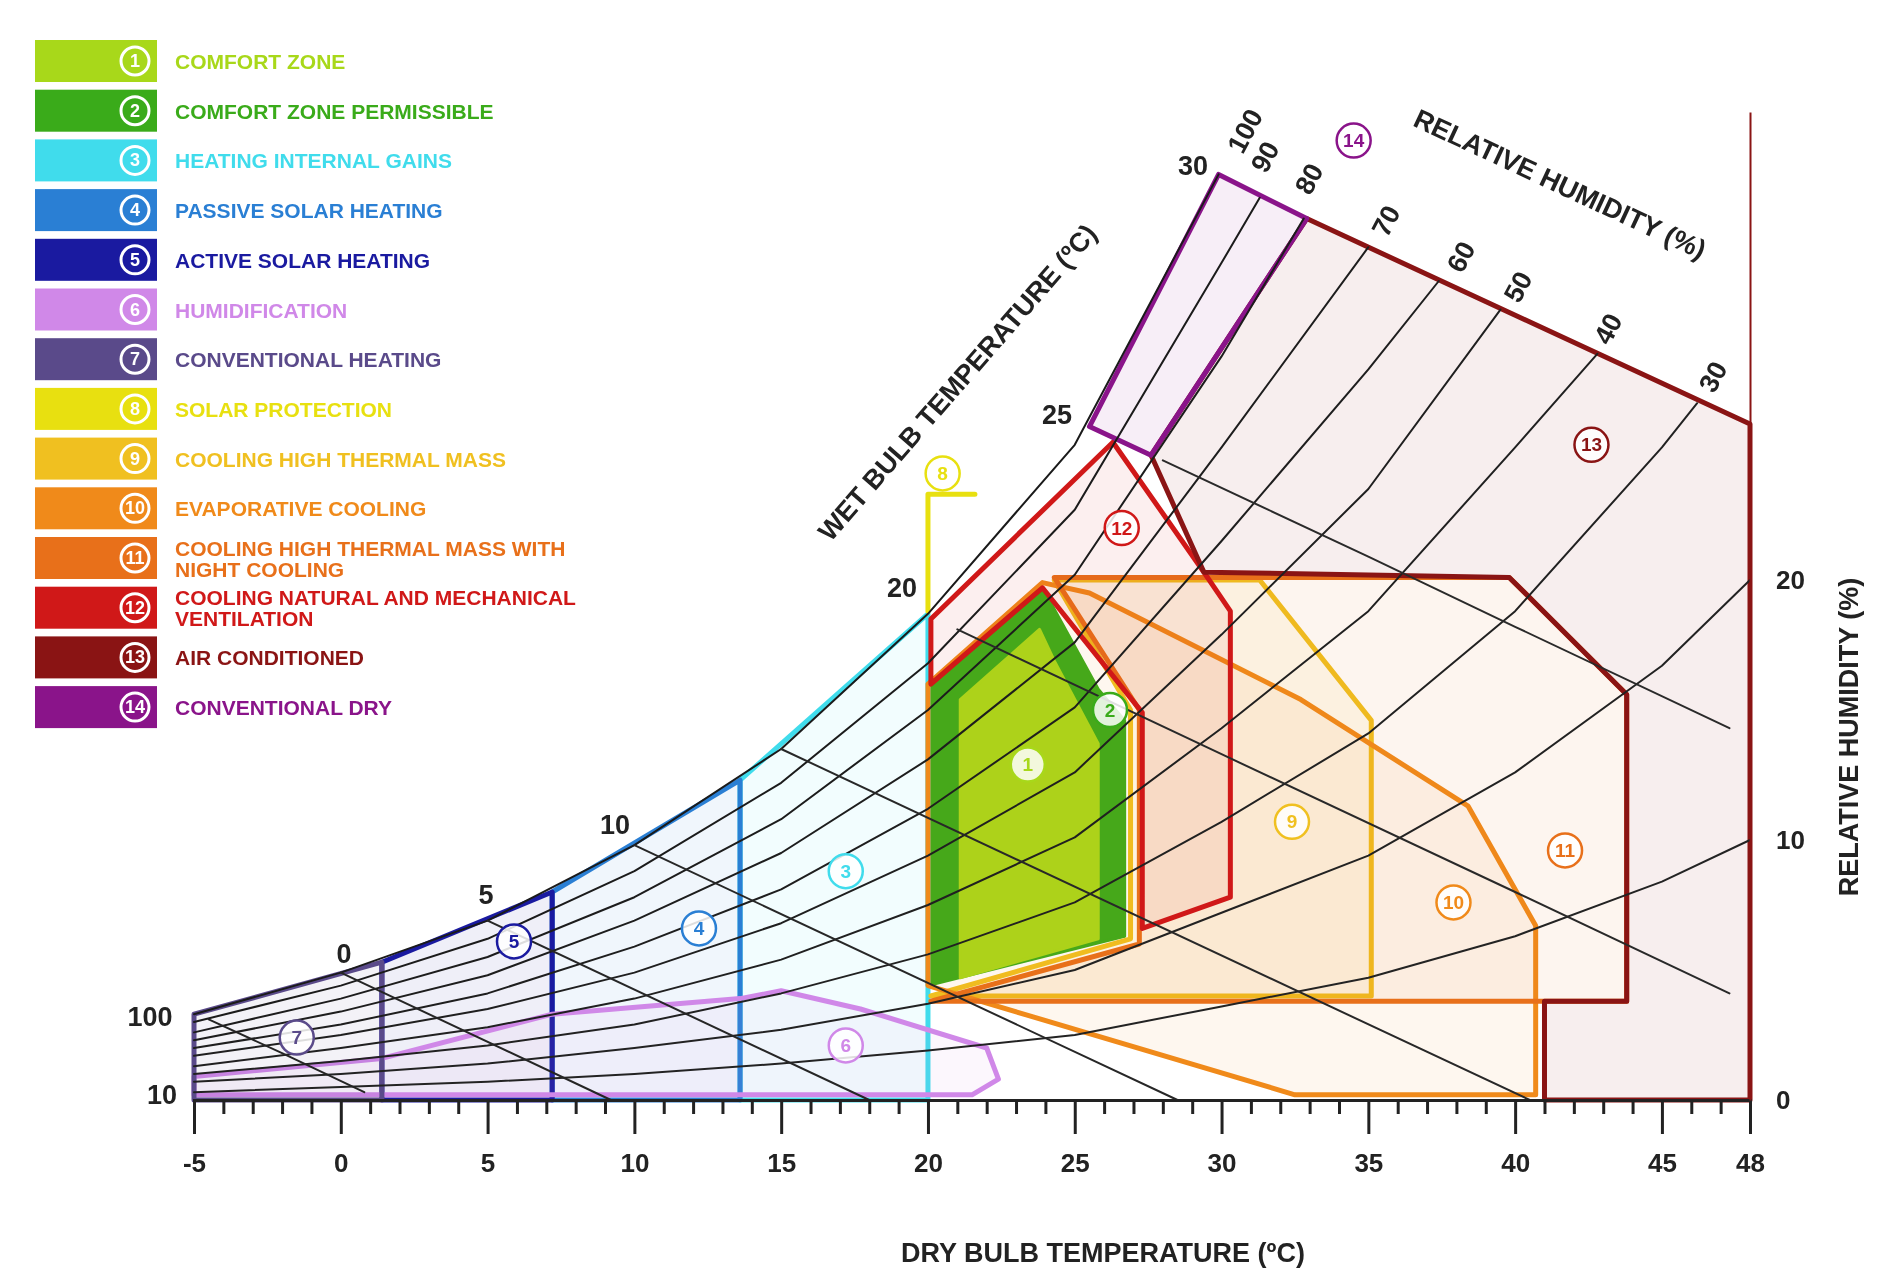 This screenshot has width=1880, height=1281. Describe the element at coordinates (1849, 737) in the screenshot. I see `y-axis-title: RELATIVE HUMIDITY (%)` at that location.